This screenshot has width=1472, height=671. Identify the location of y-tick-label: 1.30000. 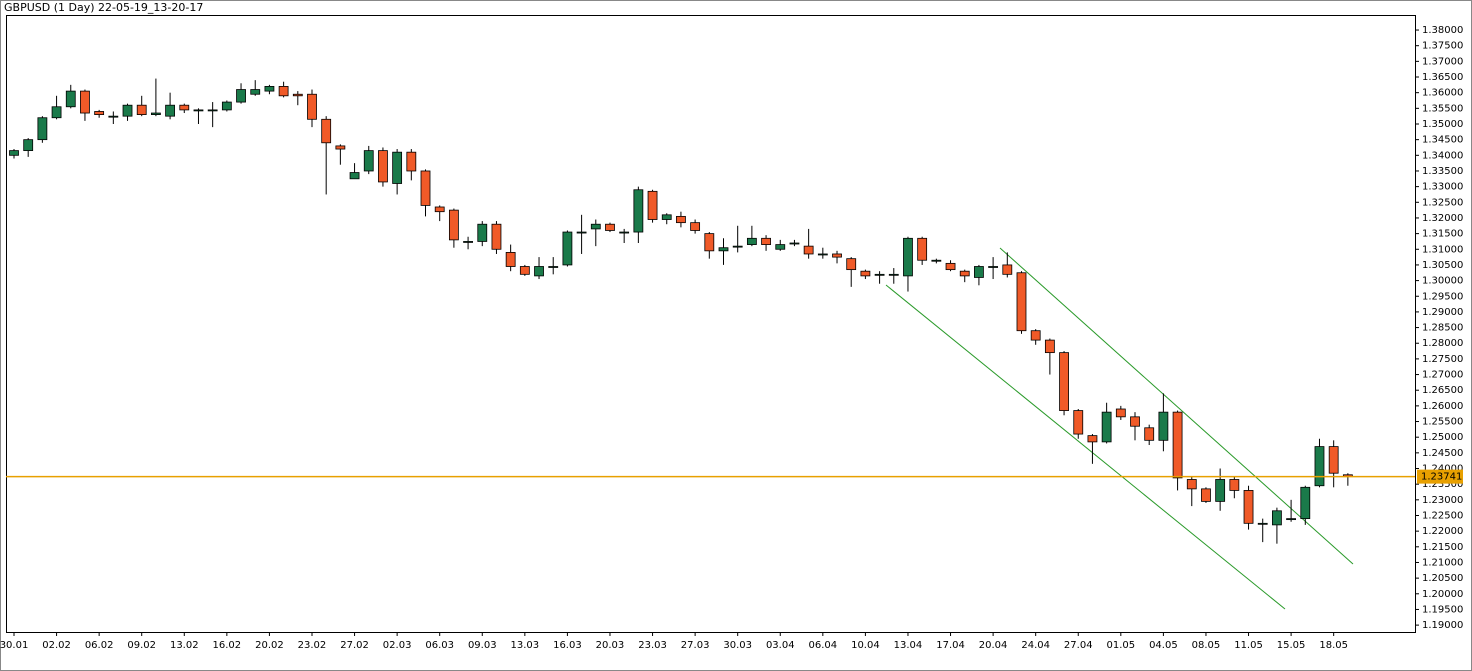
(1442, 281).